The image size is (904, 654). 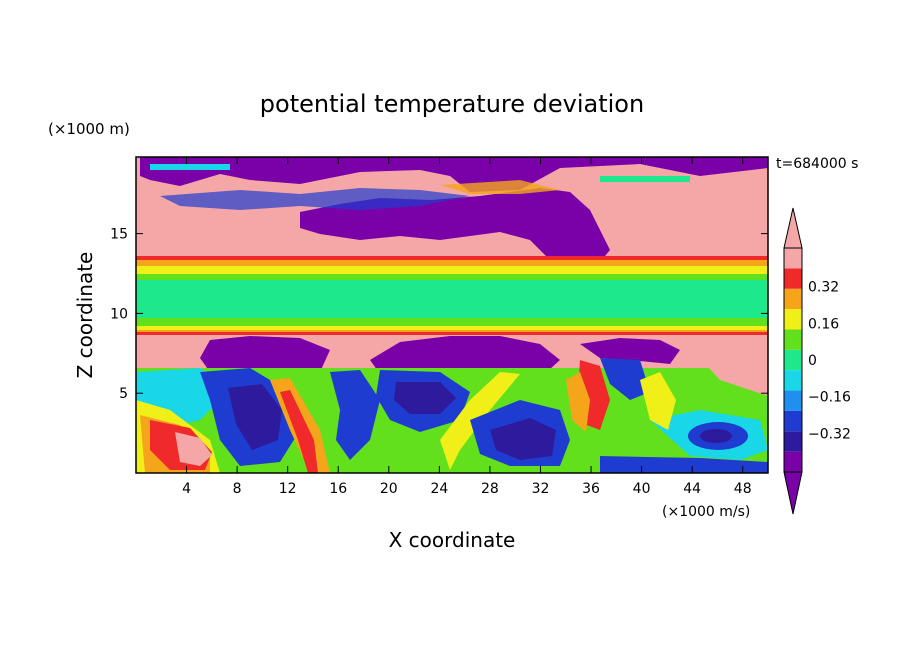 I want to click on band-orange-bottom, so click(x=452, y=331).